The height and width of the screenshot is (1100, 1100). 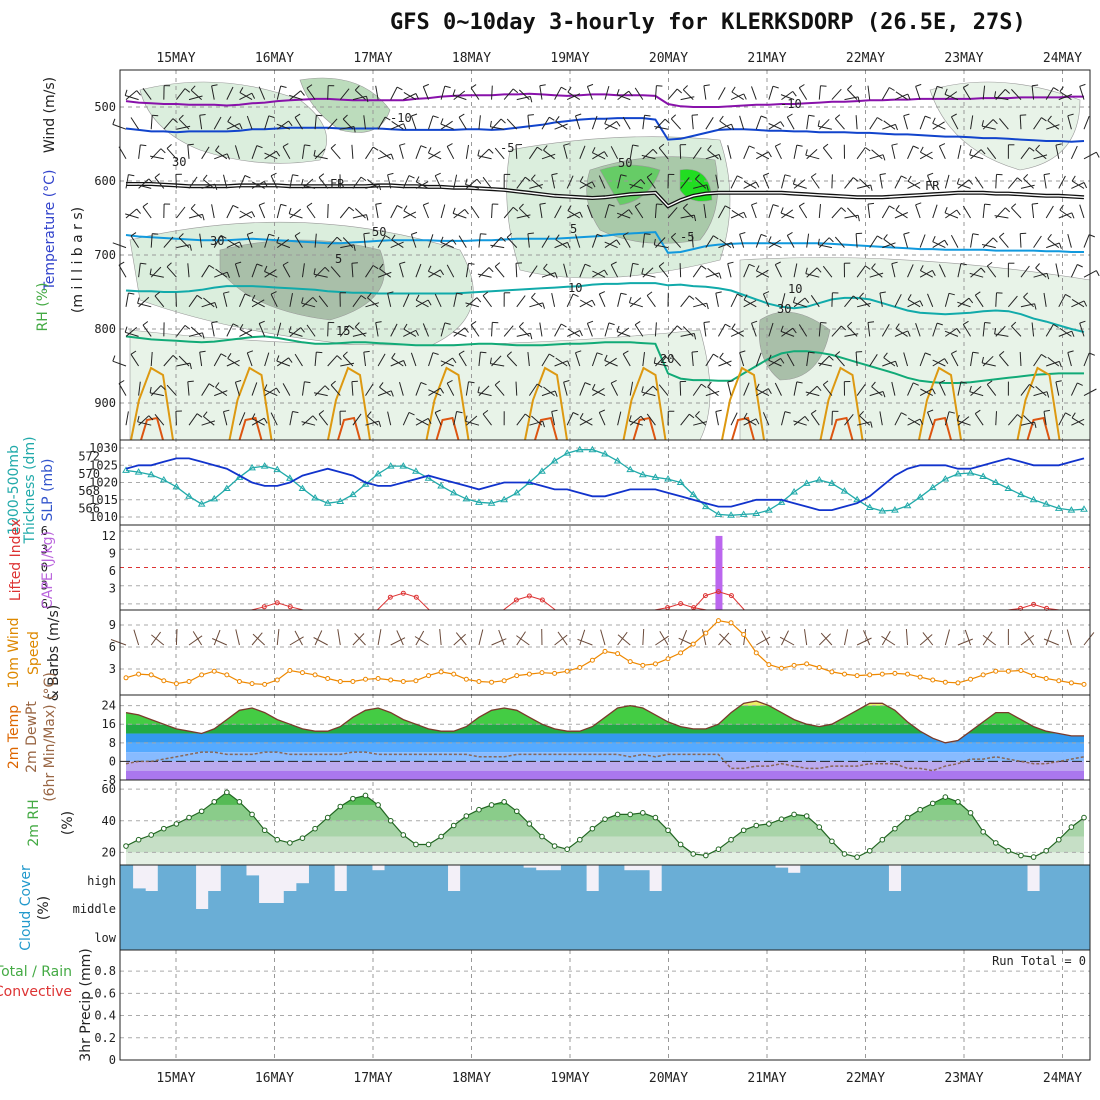 I want to click on cloud-cell-high, so click(x=744, y=878).